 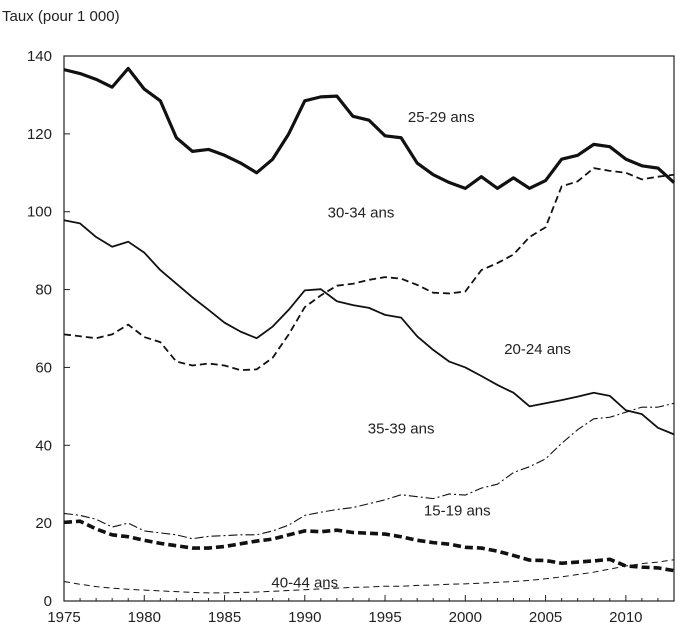 What do you see at coordinates (465, 617) in the screenshot?
I see `x-tick-label: 2000` at bounding box center [465, 617].